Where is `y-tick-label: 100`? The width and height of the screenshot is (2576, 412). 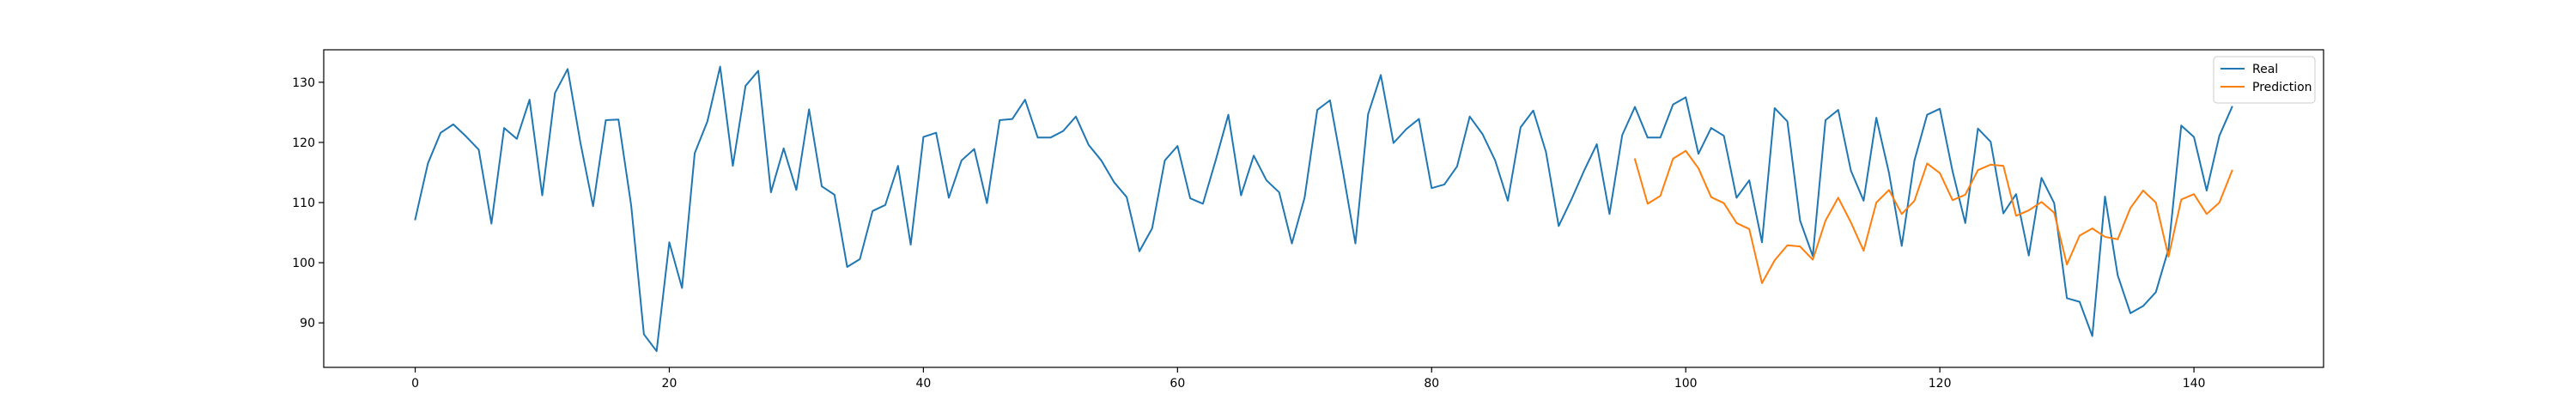 y-tick-label: 100 is located at coordinates (303, 263).